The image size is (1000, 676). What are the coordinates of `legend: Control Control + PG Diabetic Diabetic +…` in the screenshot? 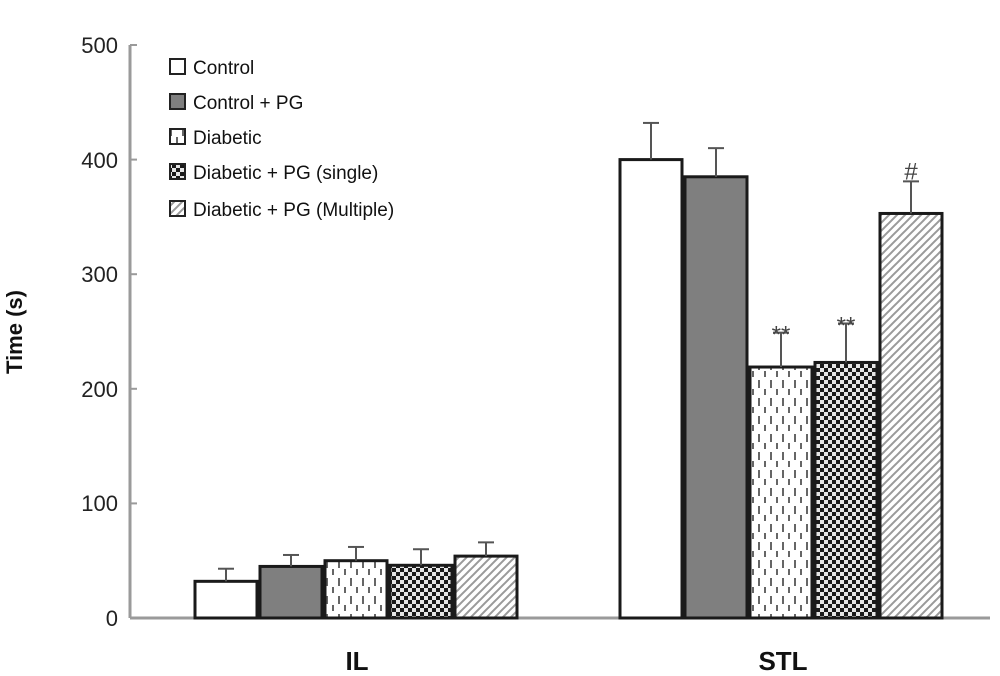 It's located at (281, 139).